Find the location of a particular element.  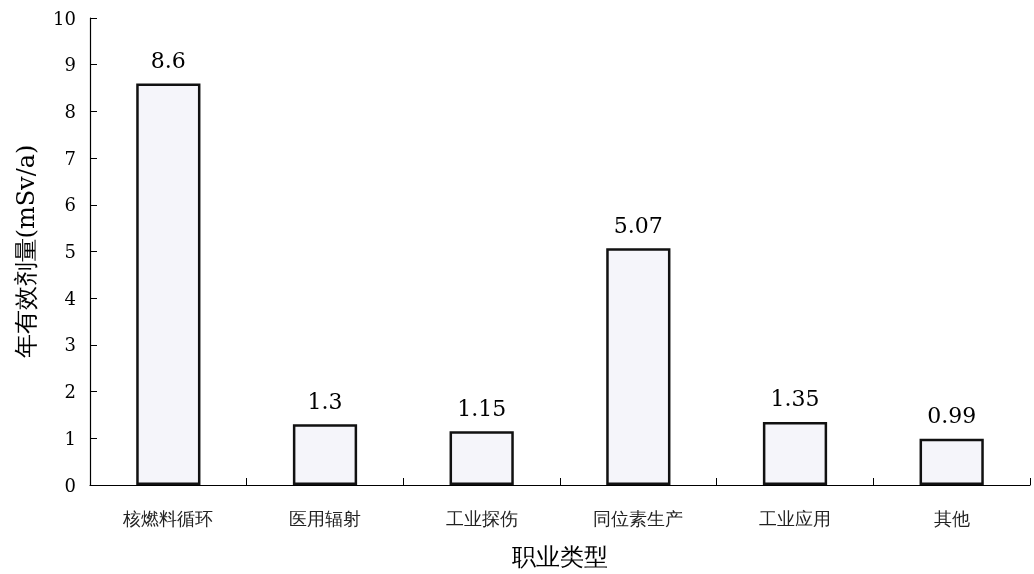

data-label: 8.6 is located at coordinates (168, 60).